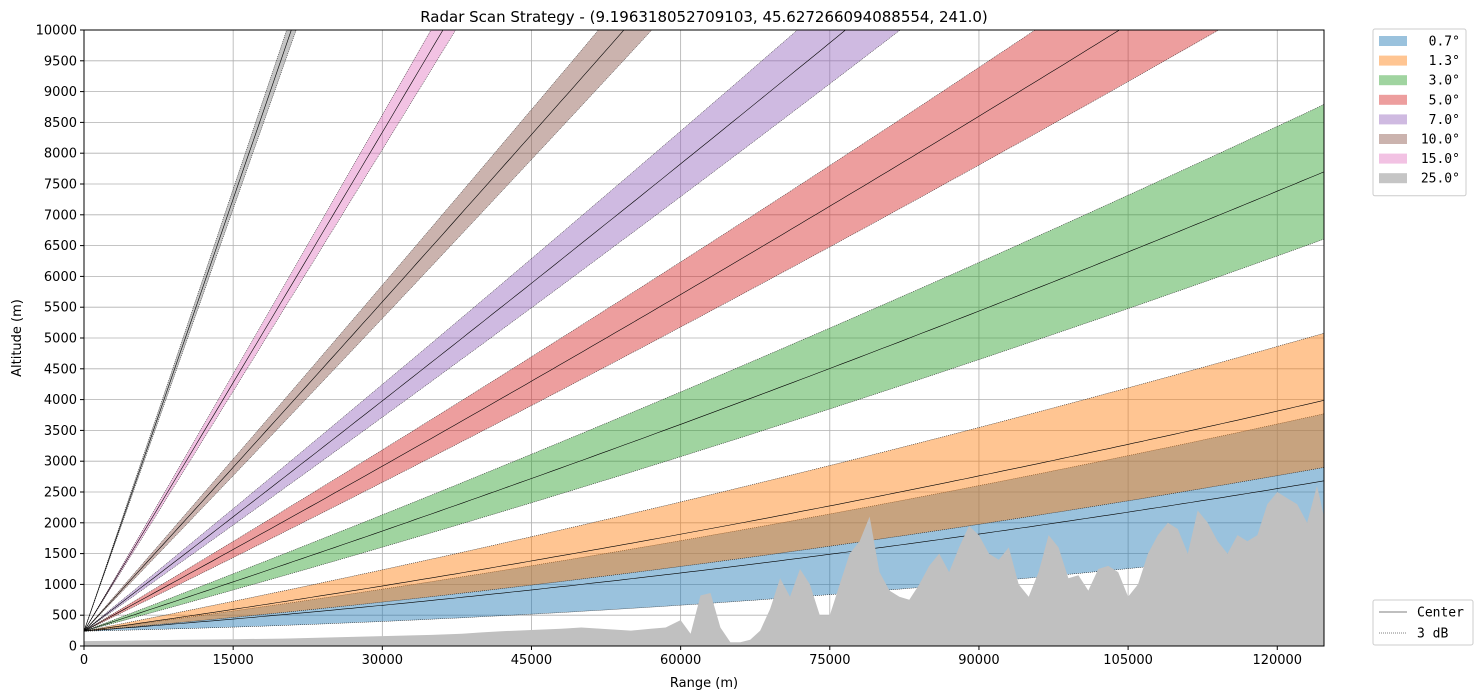 This screenshot has height=699, width=1483. I want to click on x-tick-label: 15000, so click(232, 660).